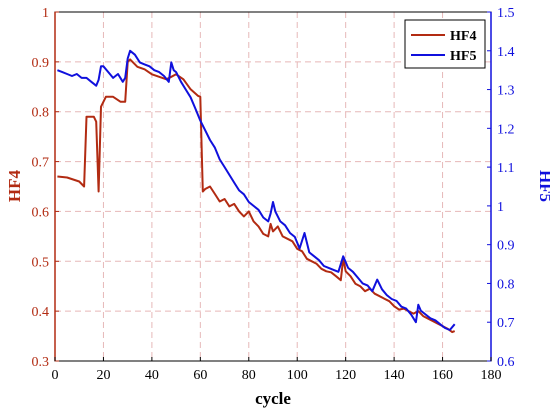 This screenshot has height=414, width=550. What do you see at coordinates (297, 375) in the screenshot?
I see `x-tick-label: 100` at bounding box center [297, 375].